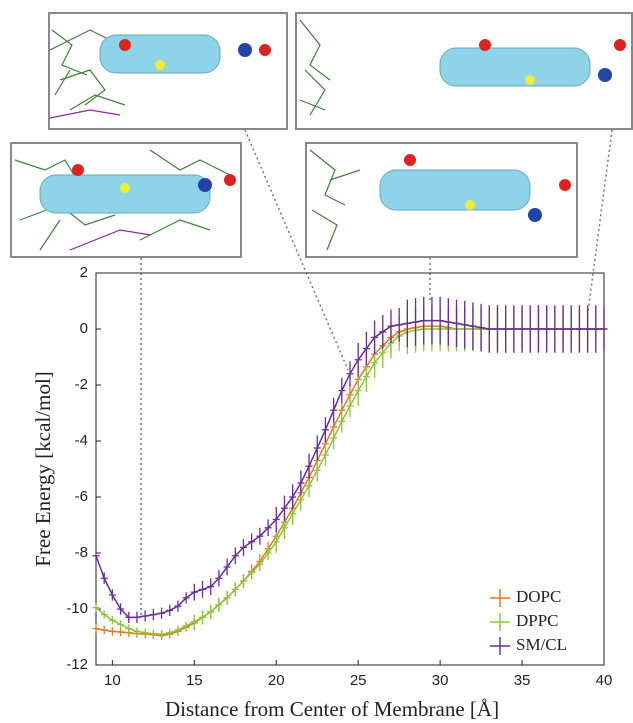  What do you see at coordinates (81, 440) in the screenshot?
I see `y-tick-label: -4` at bounding box center [81, 440].